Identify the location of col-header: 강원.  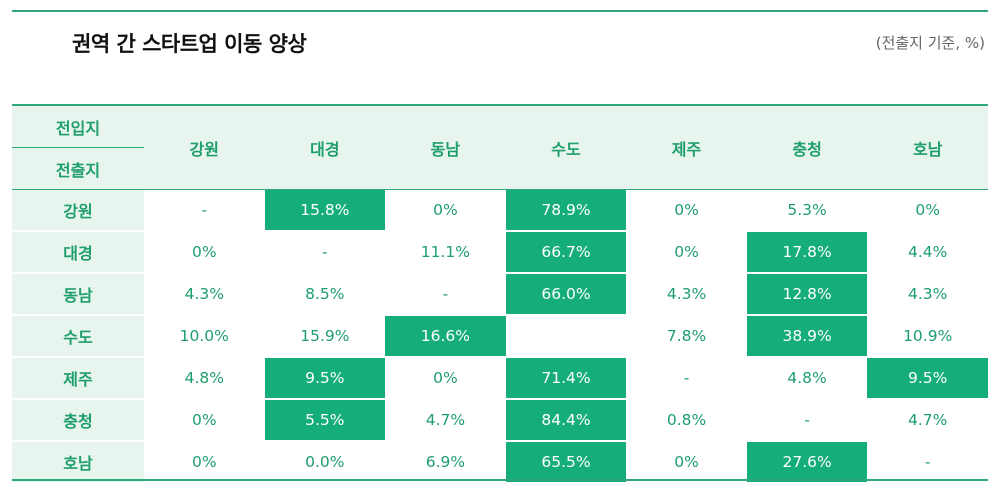
(204, 147).